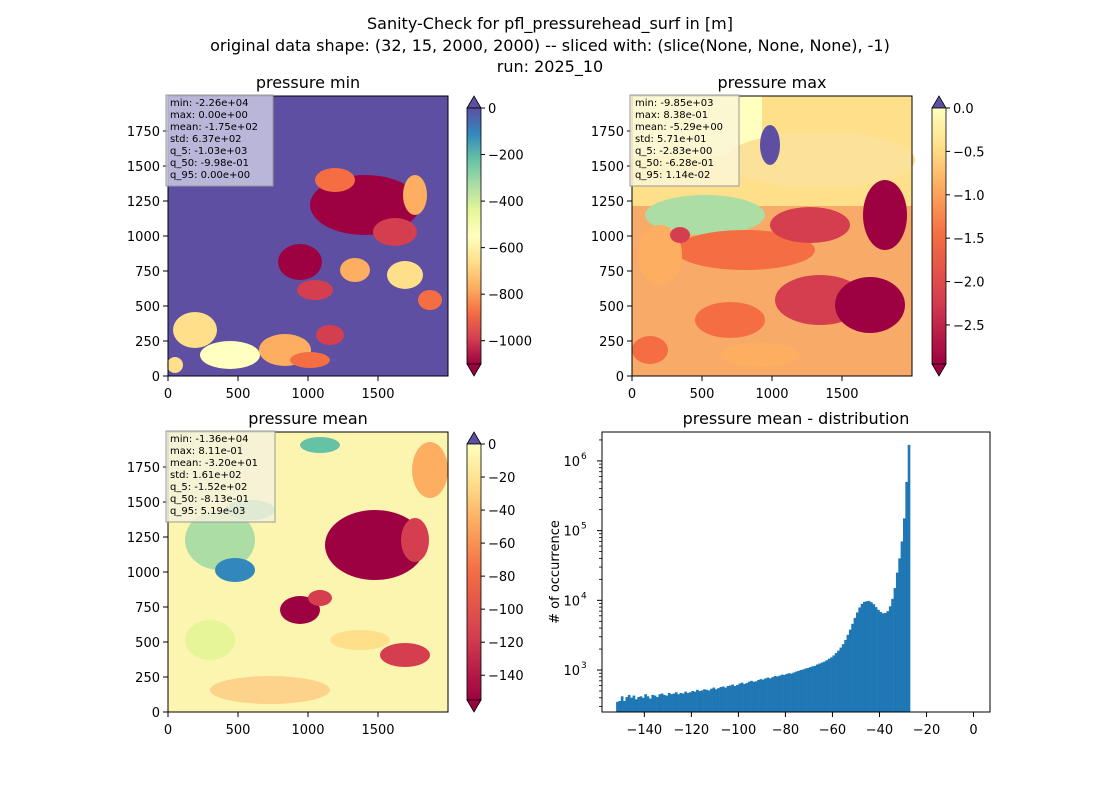 The width and height of the screenshot is (1100, 800). What do you see at coordinates (785, 730) in the screenshot?
I see `x-tick-label: −80` at bounding box center [785, 730].